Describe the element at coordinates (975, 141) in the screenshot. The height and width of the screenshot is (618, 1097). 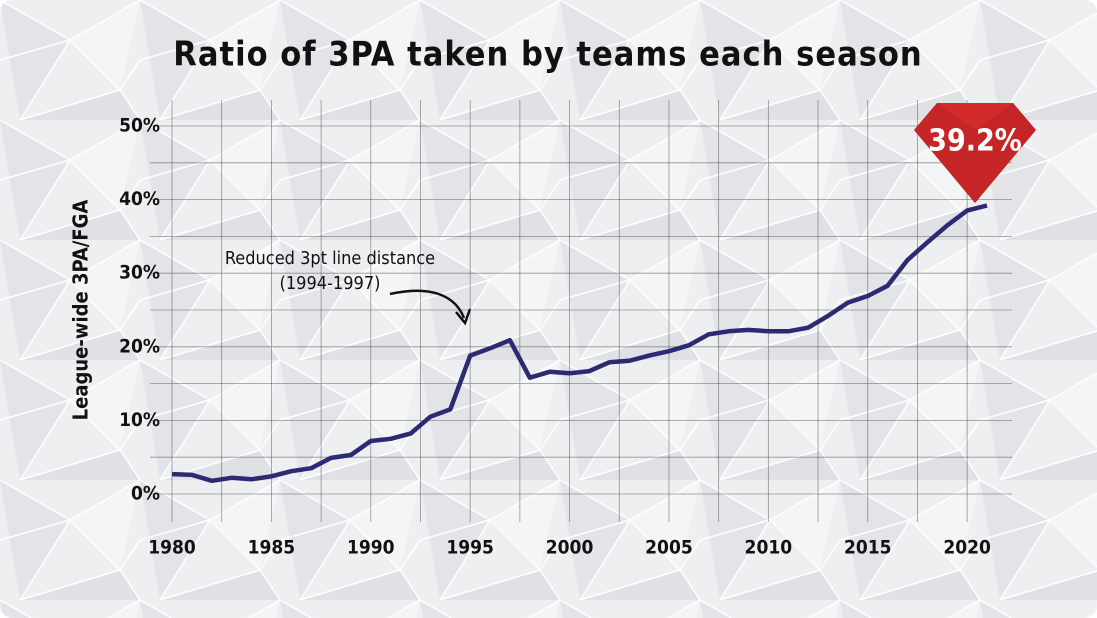
I see `value-label: 39.2%` at that location.